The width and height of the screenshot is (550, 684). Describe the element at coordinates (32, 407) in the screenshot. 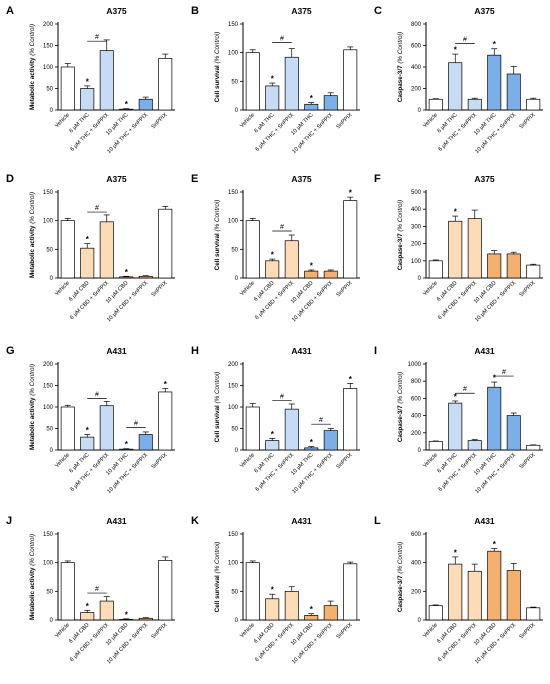

I see `y-axis-label: Metabolic activity (% Control)` at that location.